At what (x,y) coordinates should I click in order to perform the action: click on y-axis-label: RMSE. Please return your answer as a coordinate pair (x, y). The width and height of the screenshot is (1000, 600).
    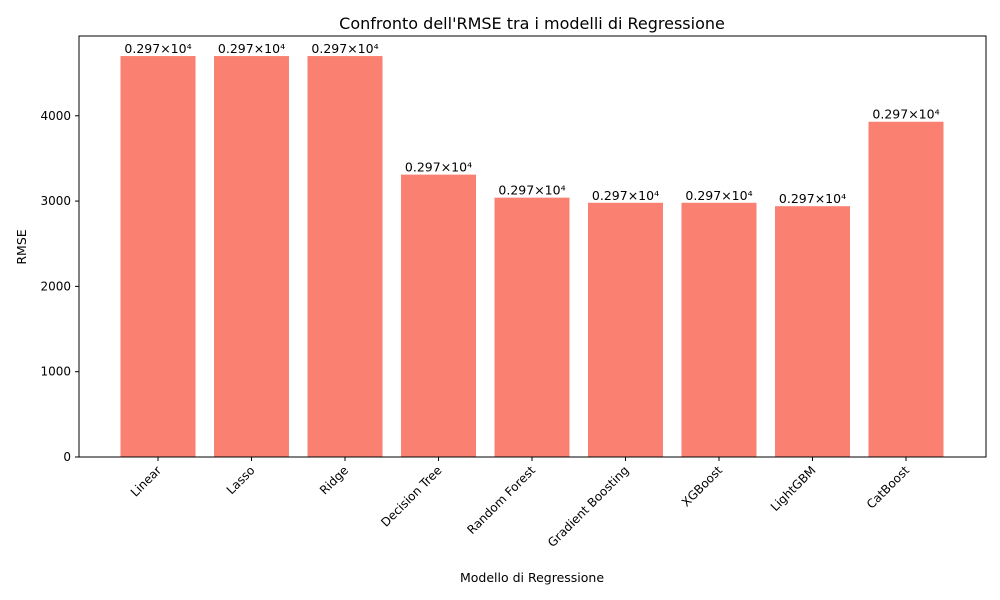
    Looking at the image, I should click on (21, 246).